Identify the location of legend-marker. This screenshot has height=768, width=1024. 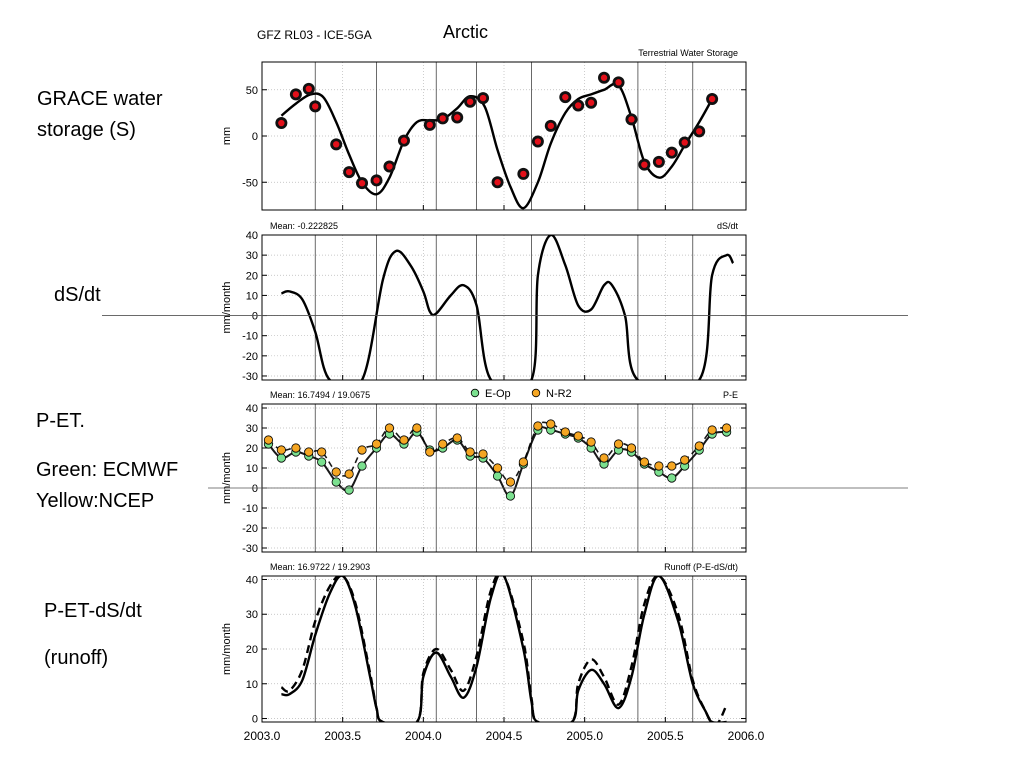
(475, 393).